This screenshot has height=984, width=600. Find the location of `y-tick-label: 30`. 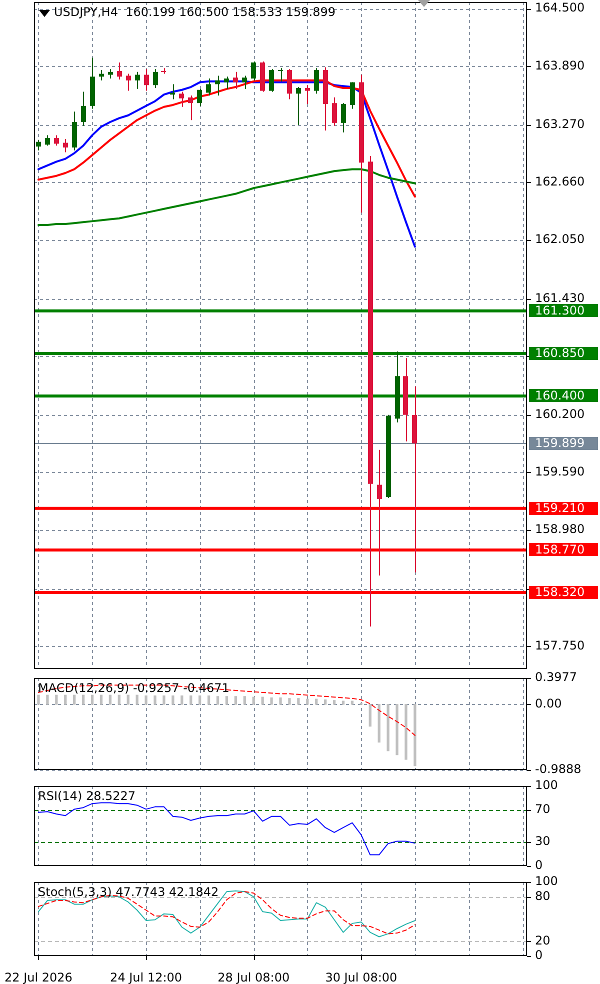

y-tick-label: 30 is located at coordinates (542, 841).